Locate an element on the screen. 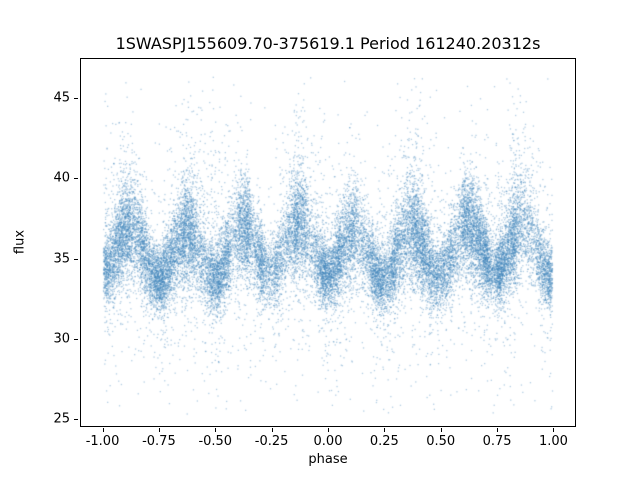  x-tick-label: 0.75 is located at coordinates (497, 441).